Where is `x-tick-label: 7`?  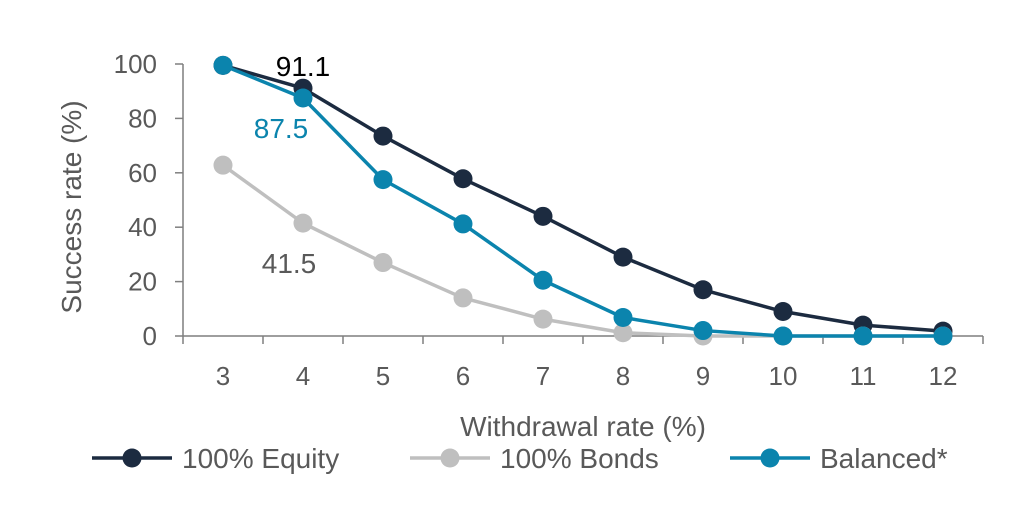
x-tick-label: 7 is located at coordinates (543, 376).